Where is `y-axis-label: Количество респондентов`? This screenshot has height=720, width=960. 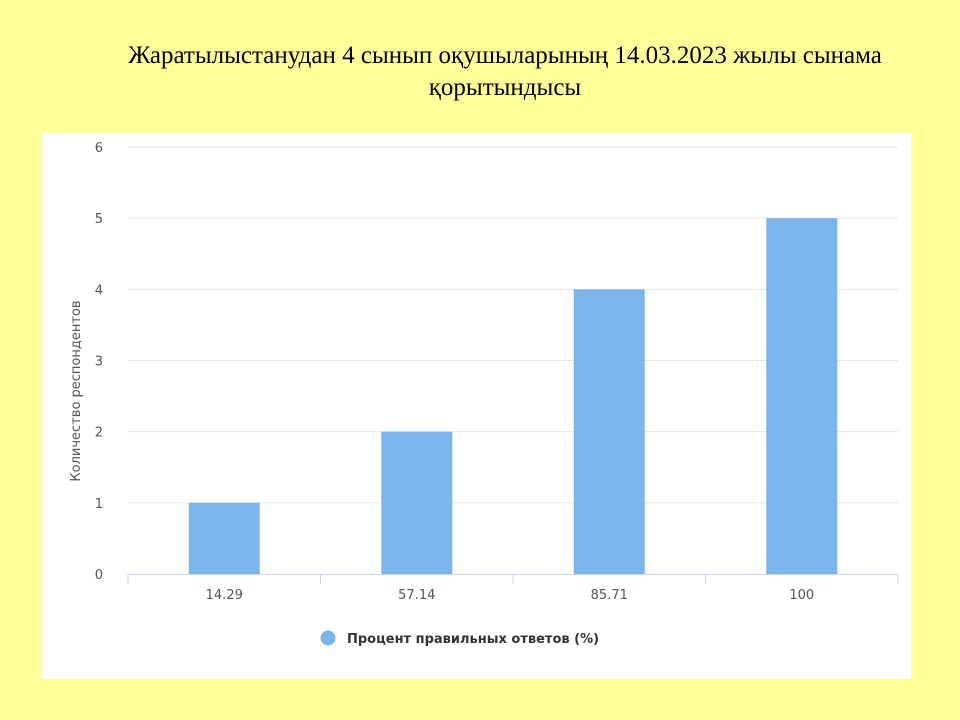
y-axis-label: Количество респондентов is located at coordinates (76, 390).